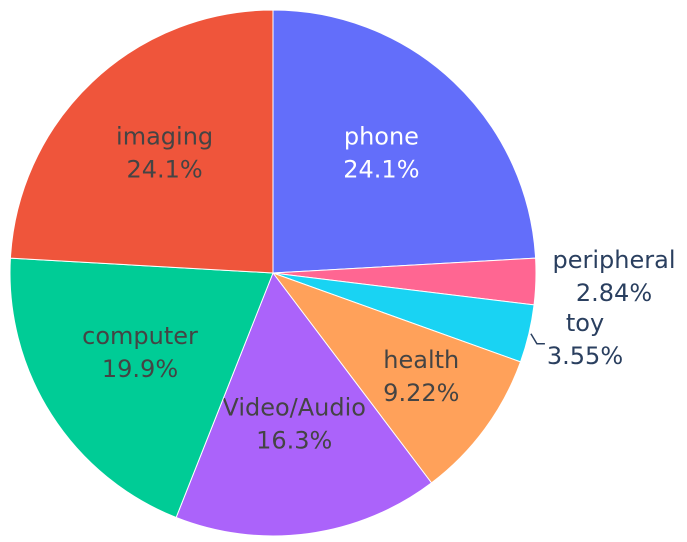 This screenshot has width=687, height=542. What do you see at coordinates (381, 136) in the screenshot?
I see `slice-name-label-phone: phone` at bounding box center [381, 136].